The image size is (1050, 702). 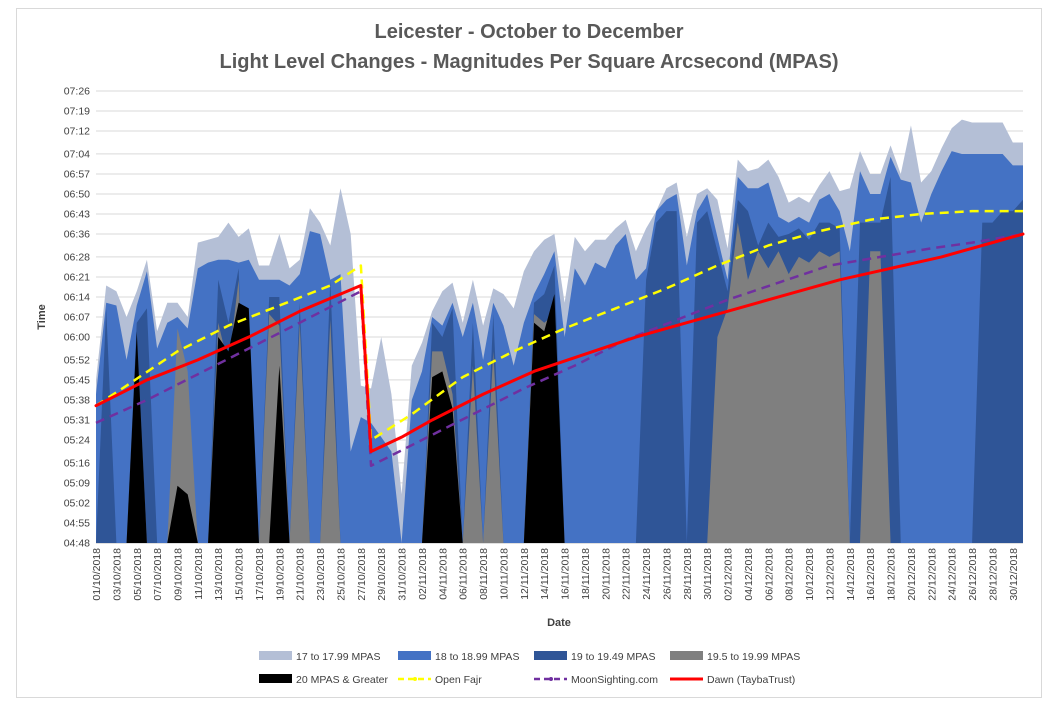 I want to click on x-tick-label: 20/12/2018, so click(x=912, y=574).